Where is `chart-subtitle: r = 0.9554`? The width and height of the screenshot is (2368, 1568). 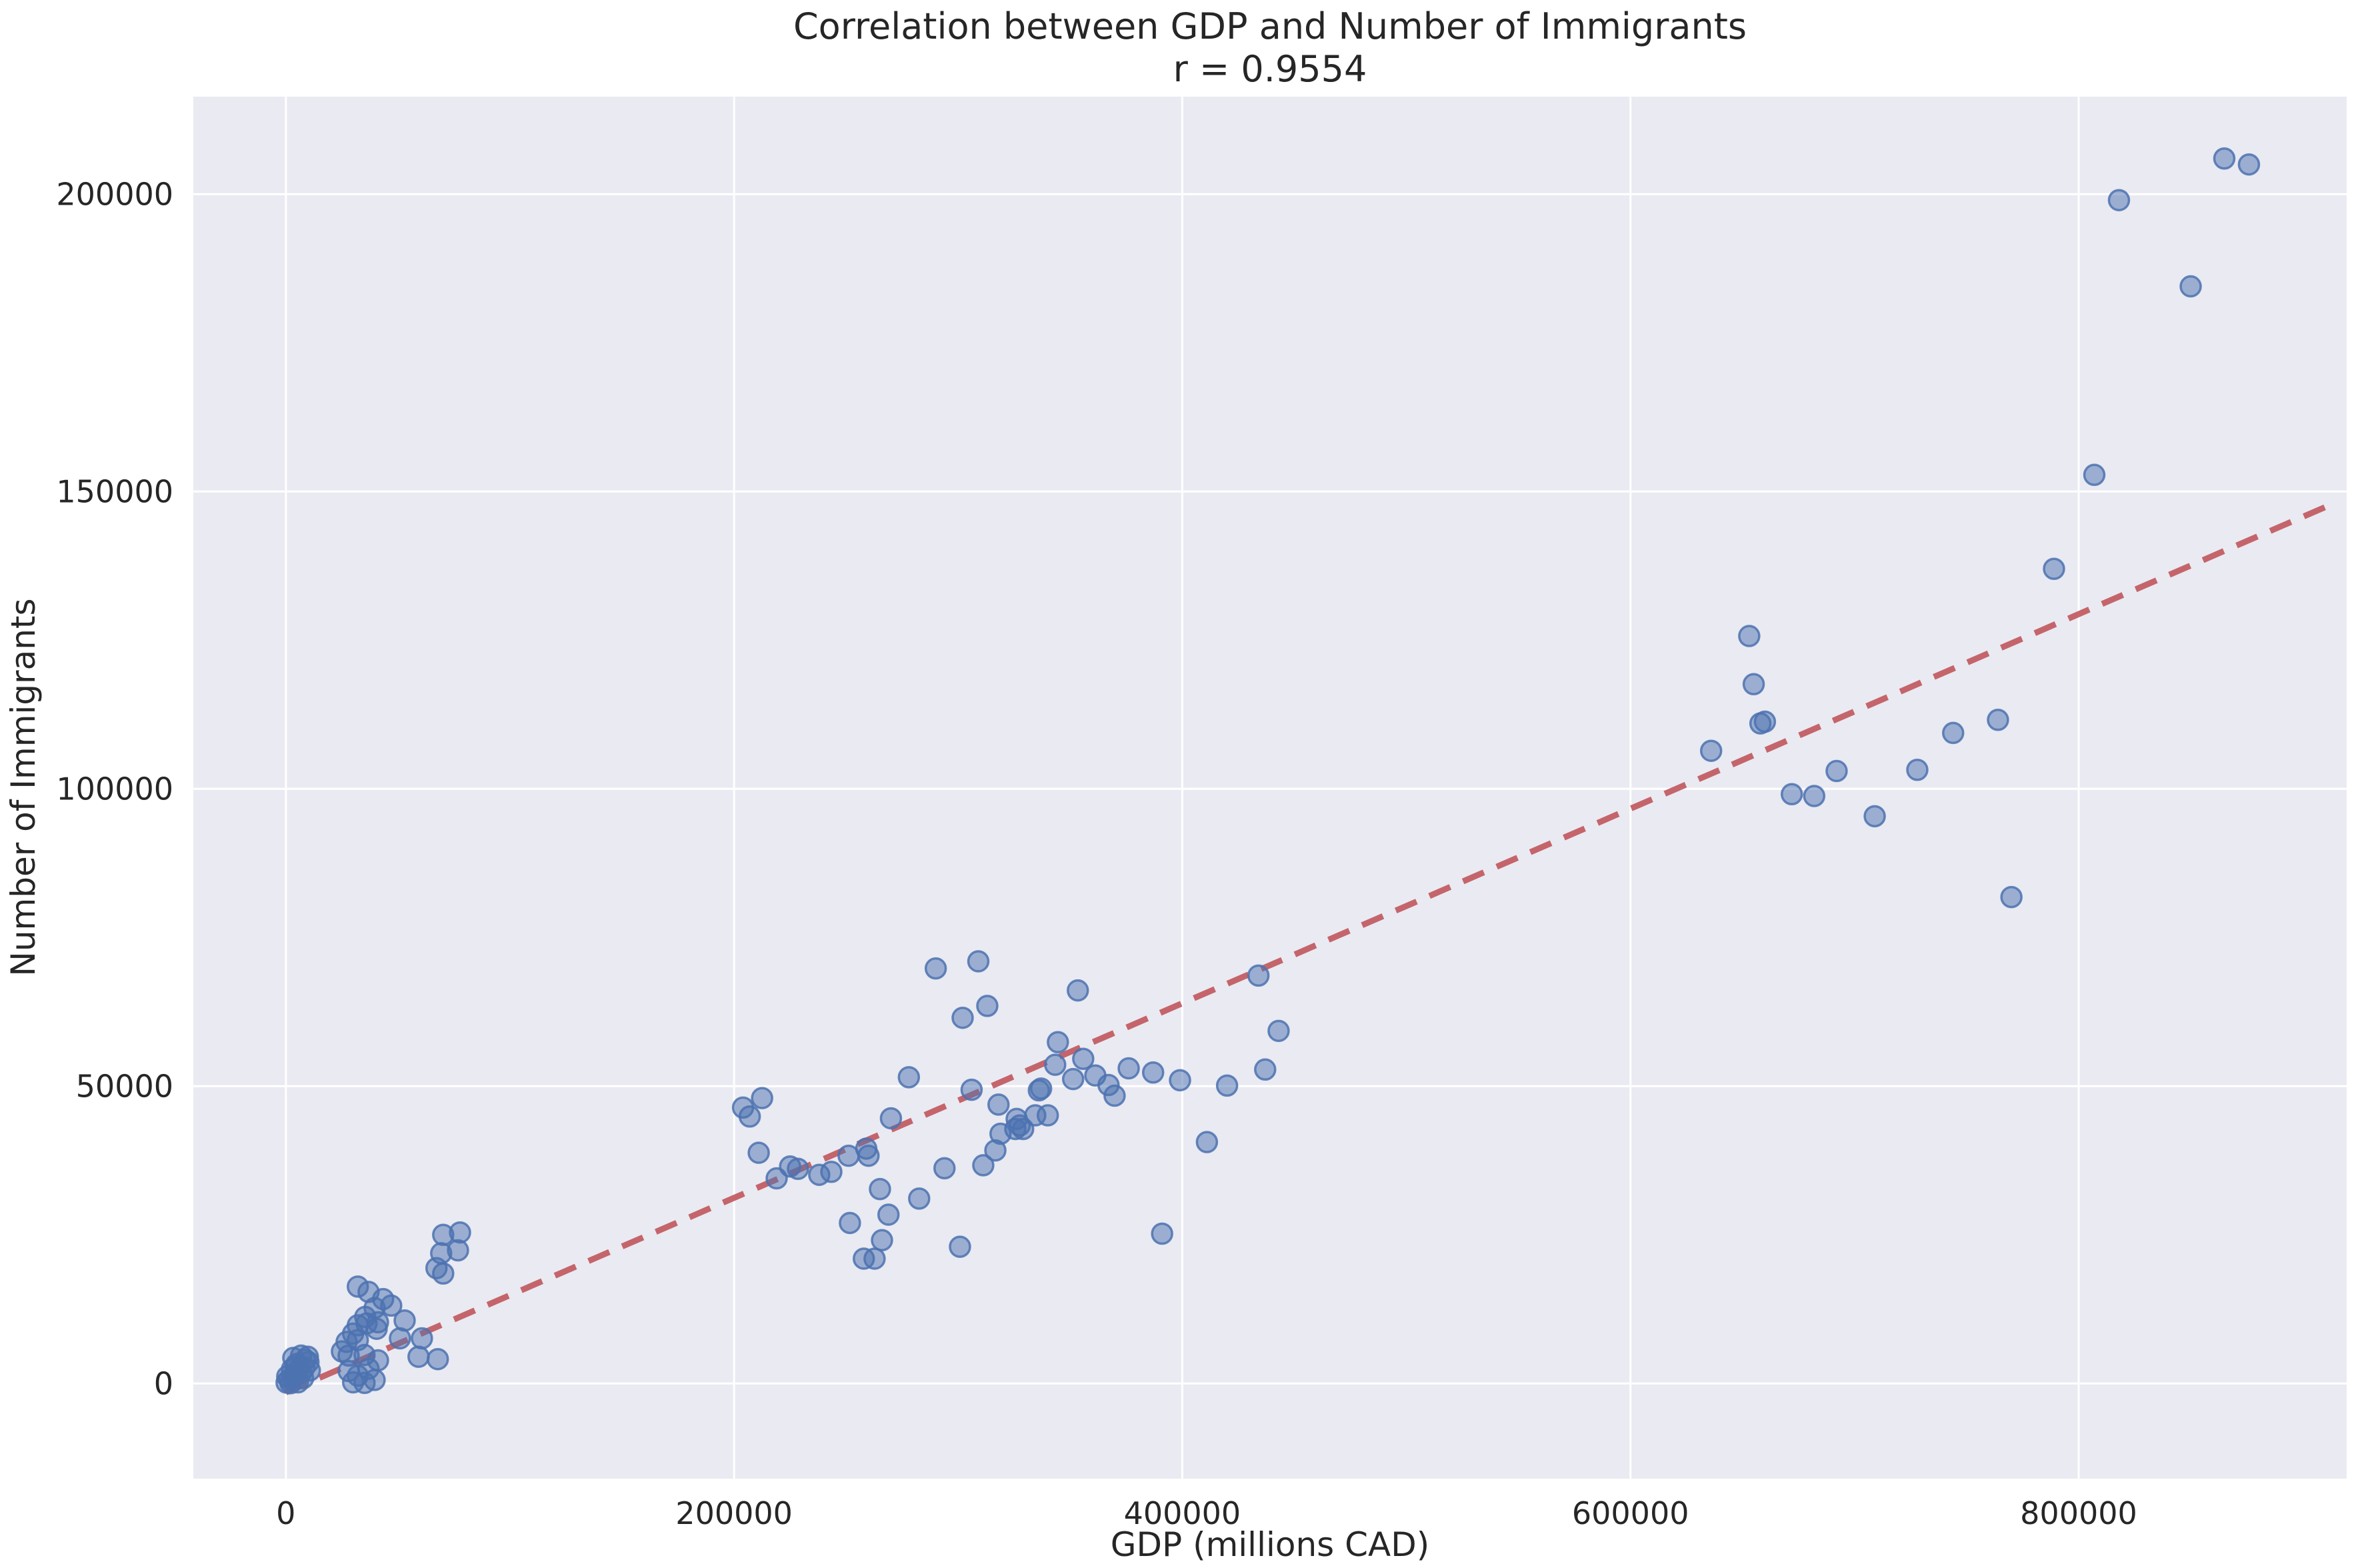 chart-subtitle: r = 0.9554 is located at coordinates (1270, 69).